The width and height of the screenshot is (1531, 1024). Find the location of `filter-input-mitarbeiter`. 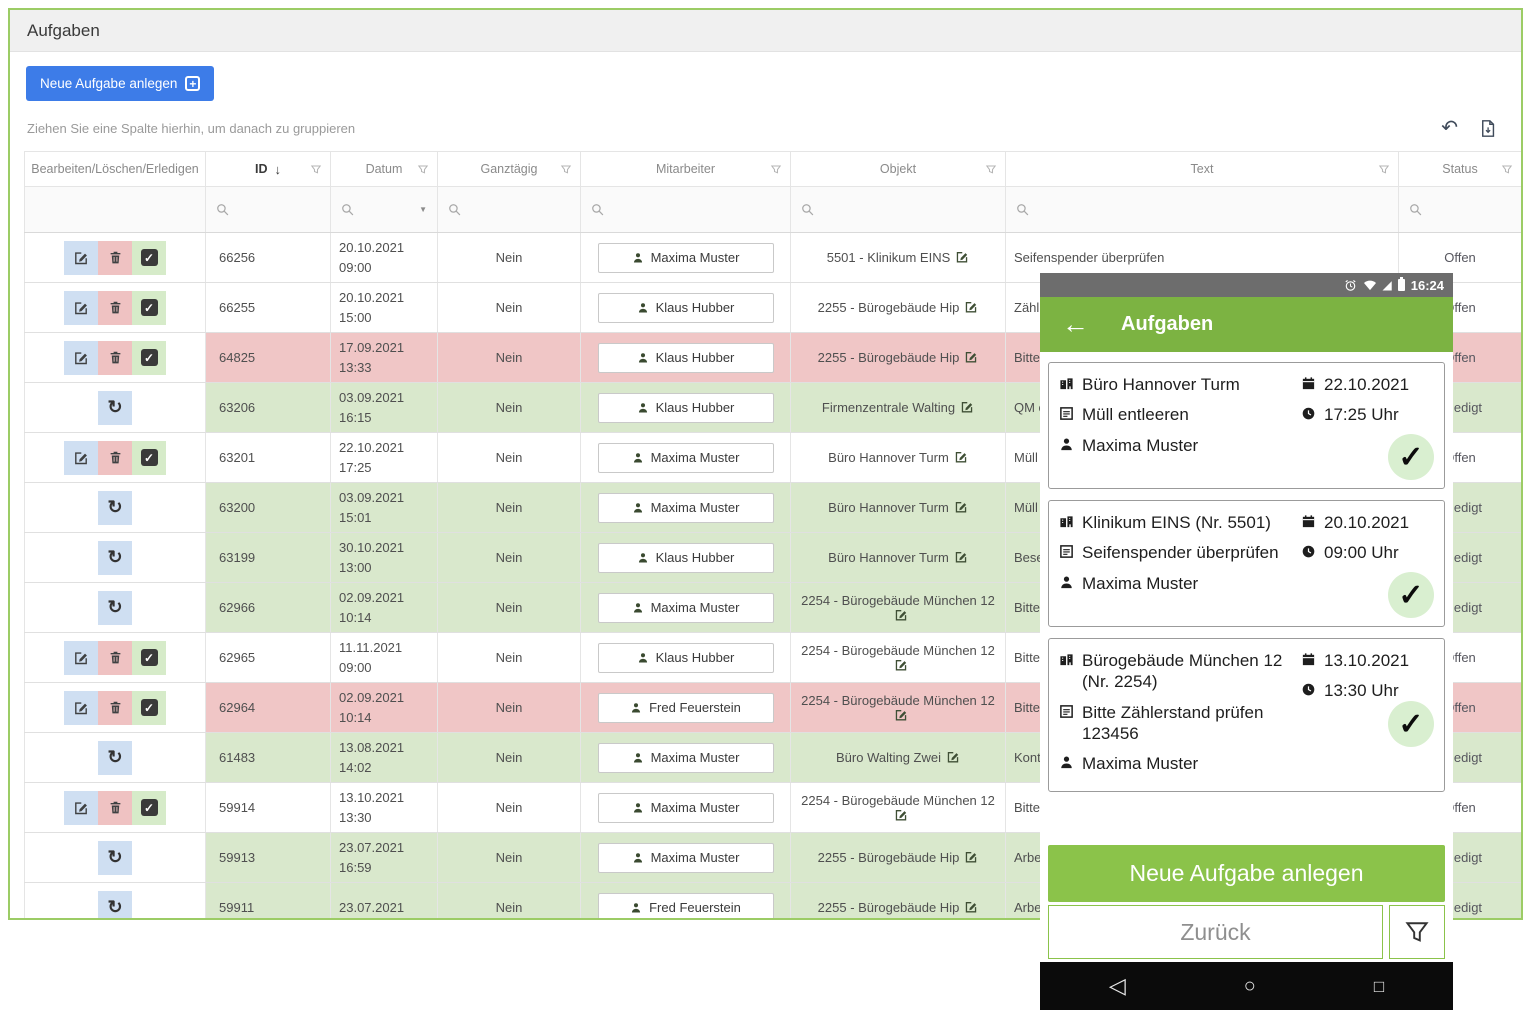

filter-input-mitarbeiter is located at coordinates (685, 209).